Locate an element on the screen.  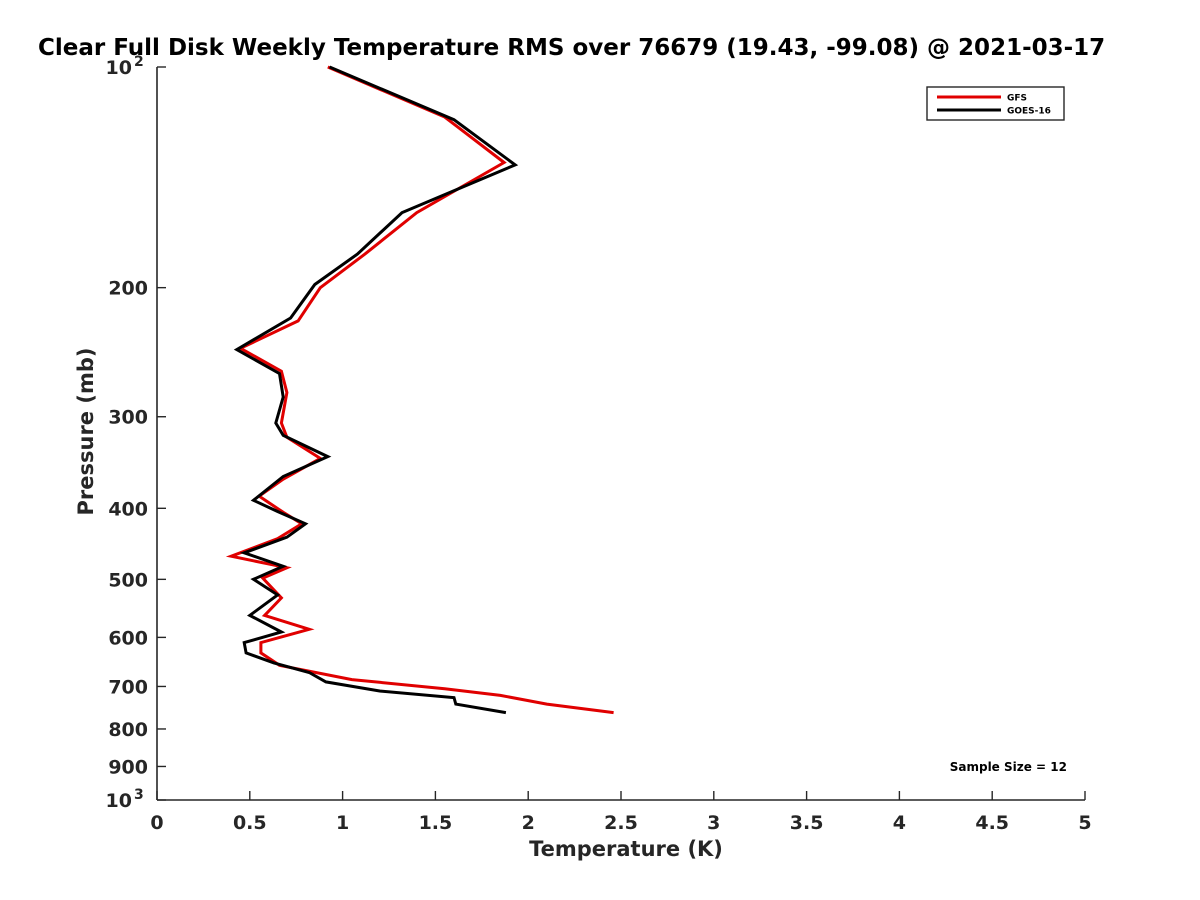
x-tick-label: 0.5 is located at coordinates (250, 823).